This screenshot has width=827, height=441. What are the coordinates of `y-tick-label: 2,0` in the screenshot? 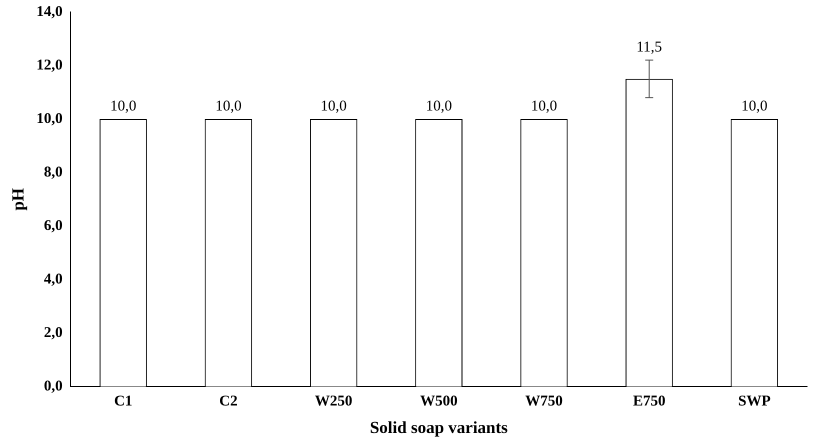 It's located at (53, 332).